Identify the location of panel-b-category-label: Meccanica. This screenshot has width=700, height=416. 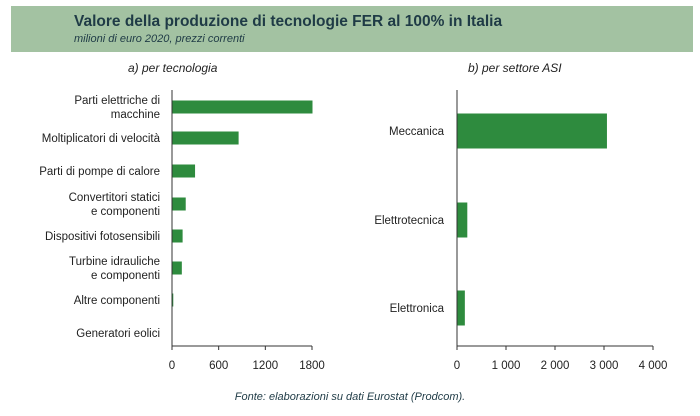
(417, 132).